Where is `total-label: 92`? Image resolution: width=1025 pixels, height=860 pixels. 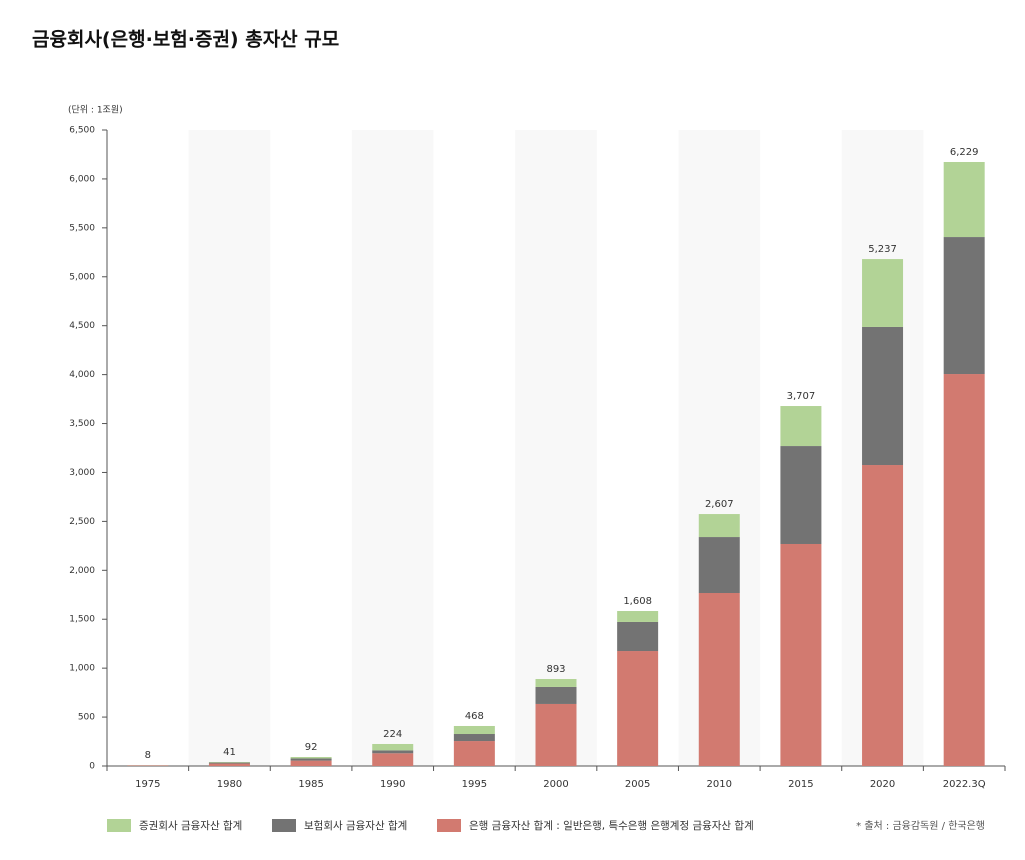
total-label: 92 is located at coordinates (311, 747).